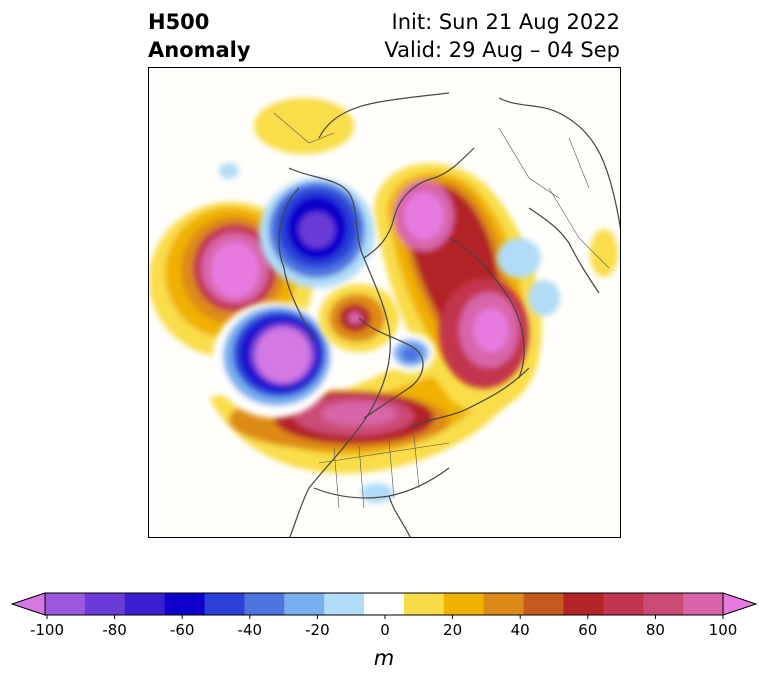 This screenshot has height=684, width=768. What do you see at coordinates (587, 630) in the screenshot?
I see `colorbar-tick-label: 60` at bounding box center [587, 630].